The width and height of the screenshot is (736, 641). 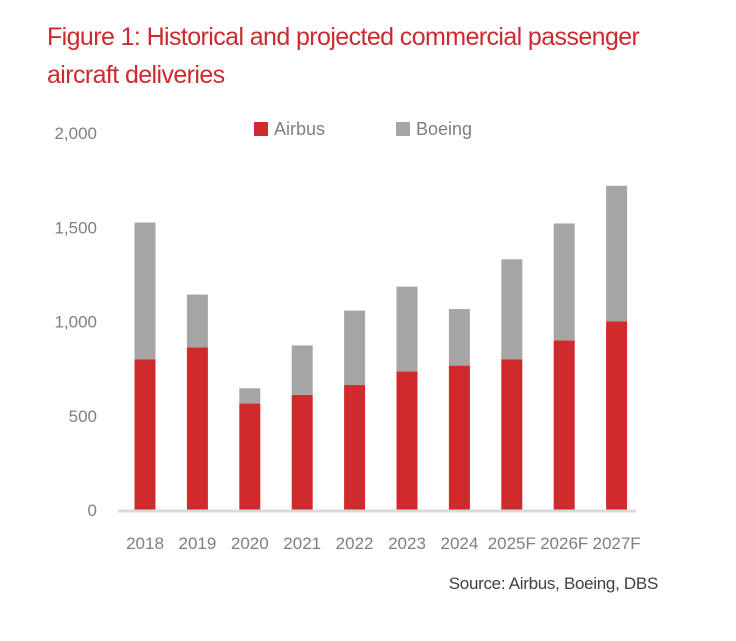 I want to click on bar-boeing-2021, so click(x=302, y=370).